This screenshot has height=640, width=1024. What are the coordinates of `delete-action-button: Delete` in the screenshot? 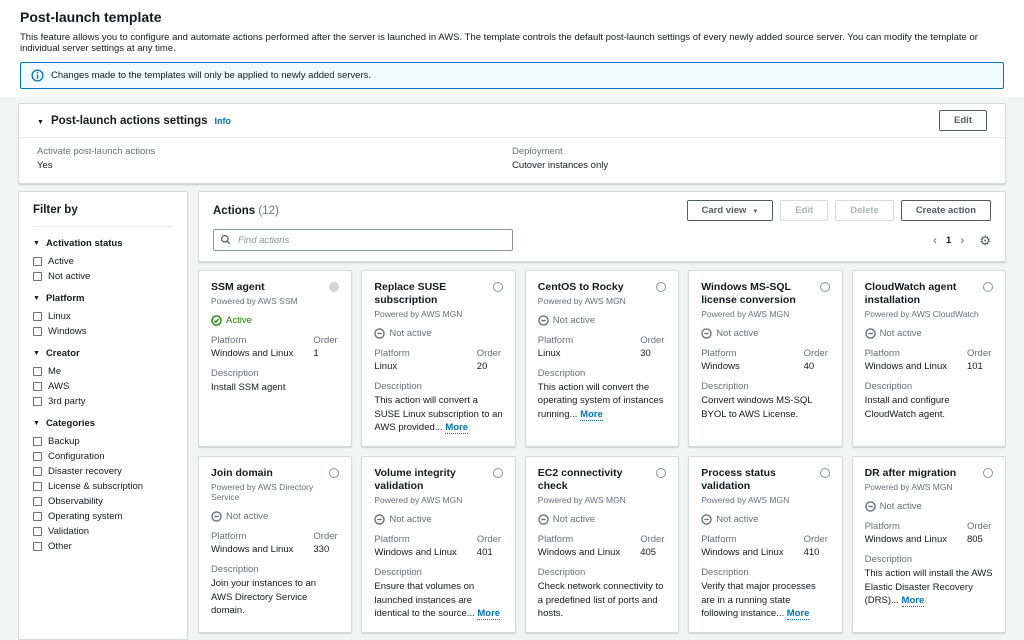 It's located at (864, 210).